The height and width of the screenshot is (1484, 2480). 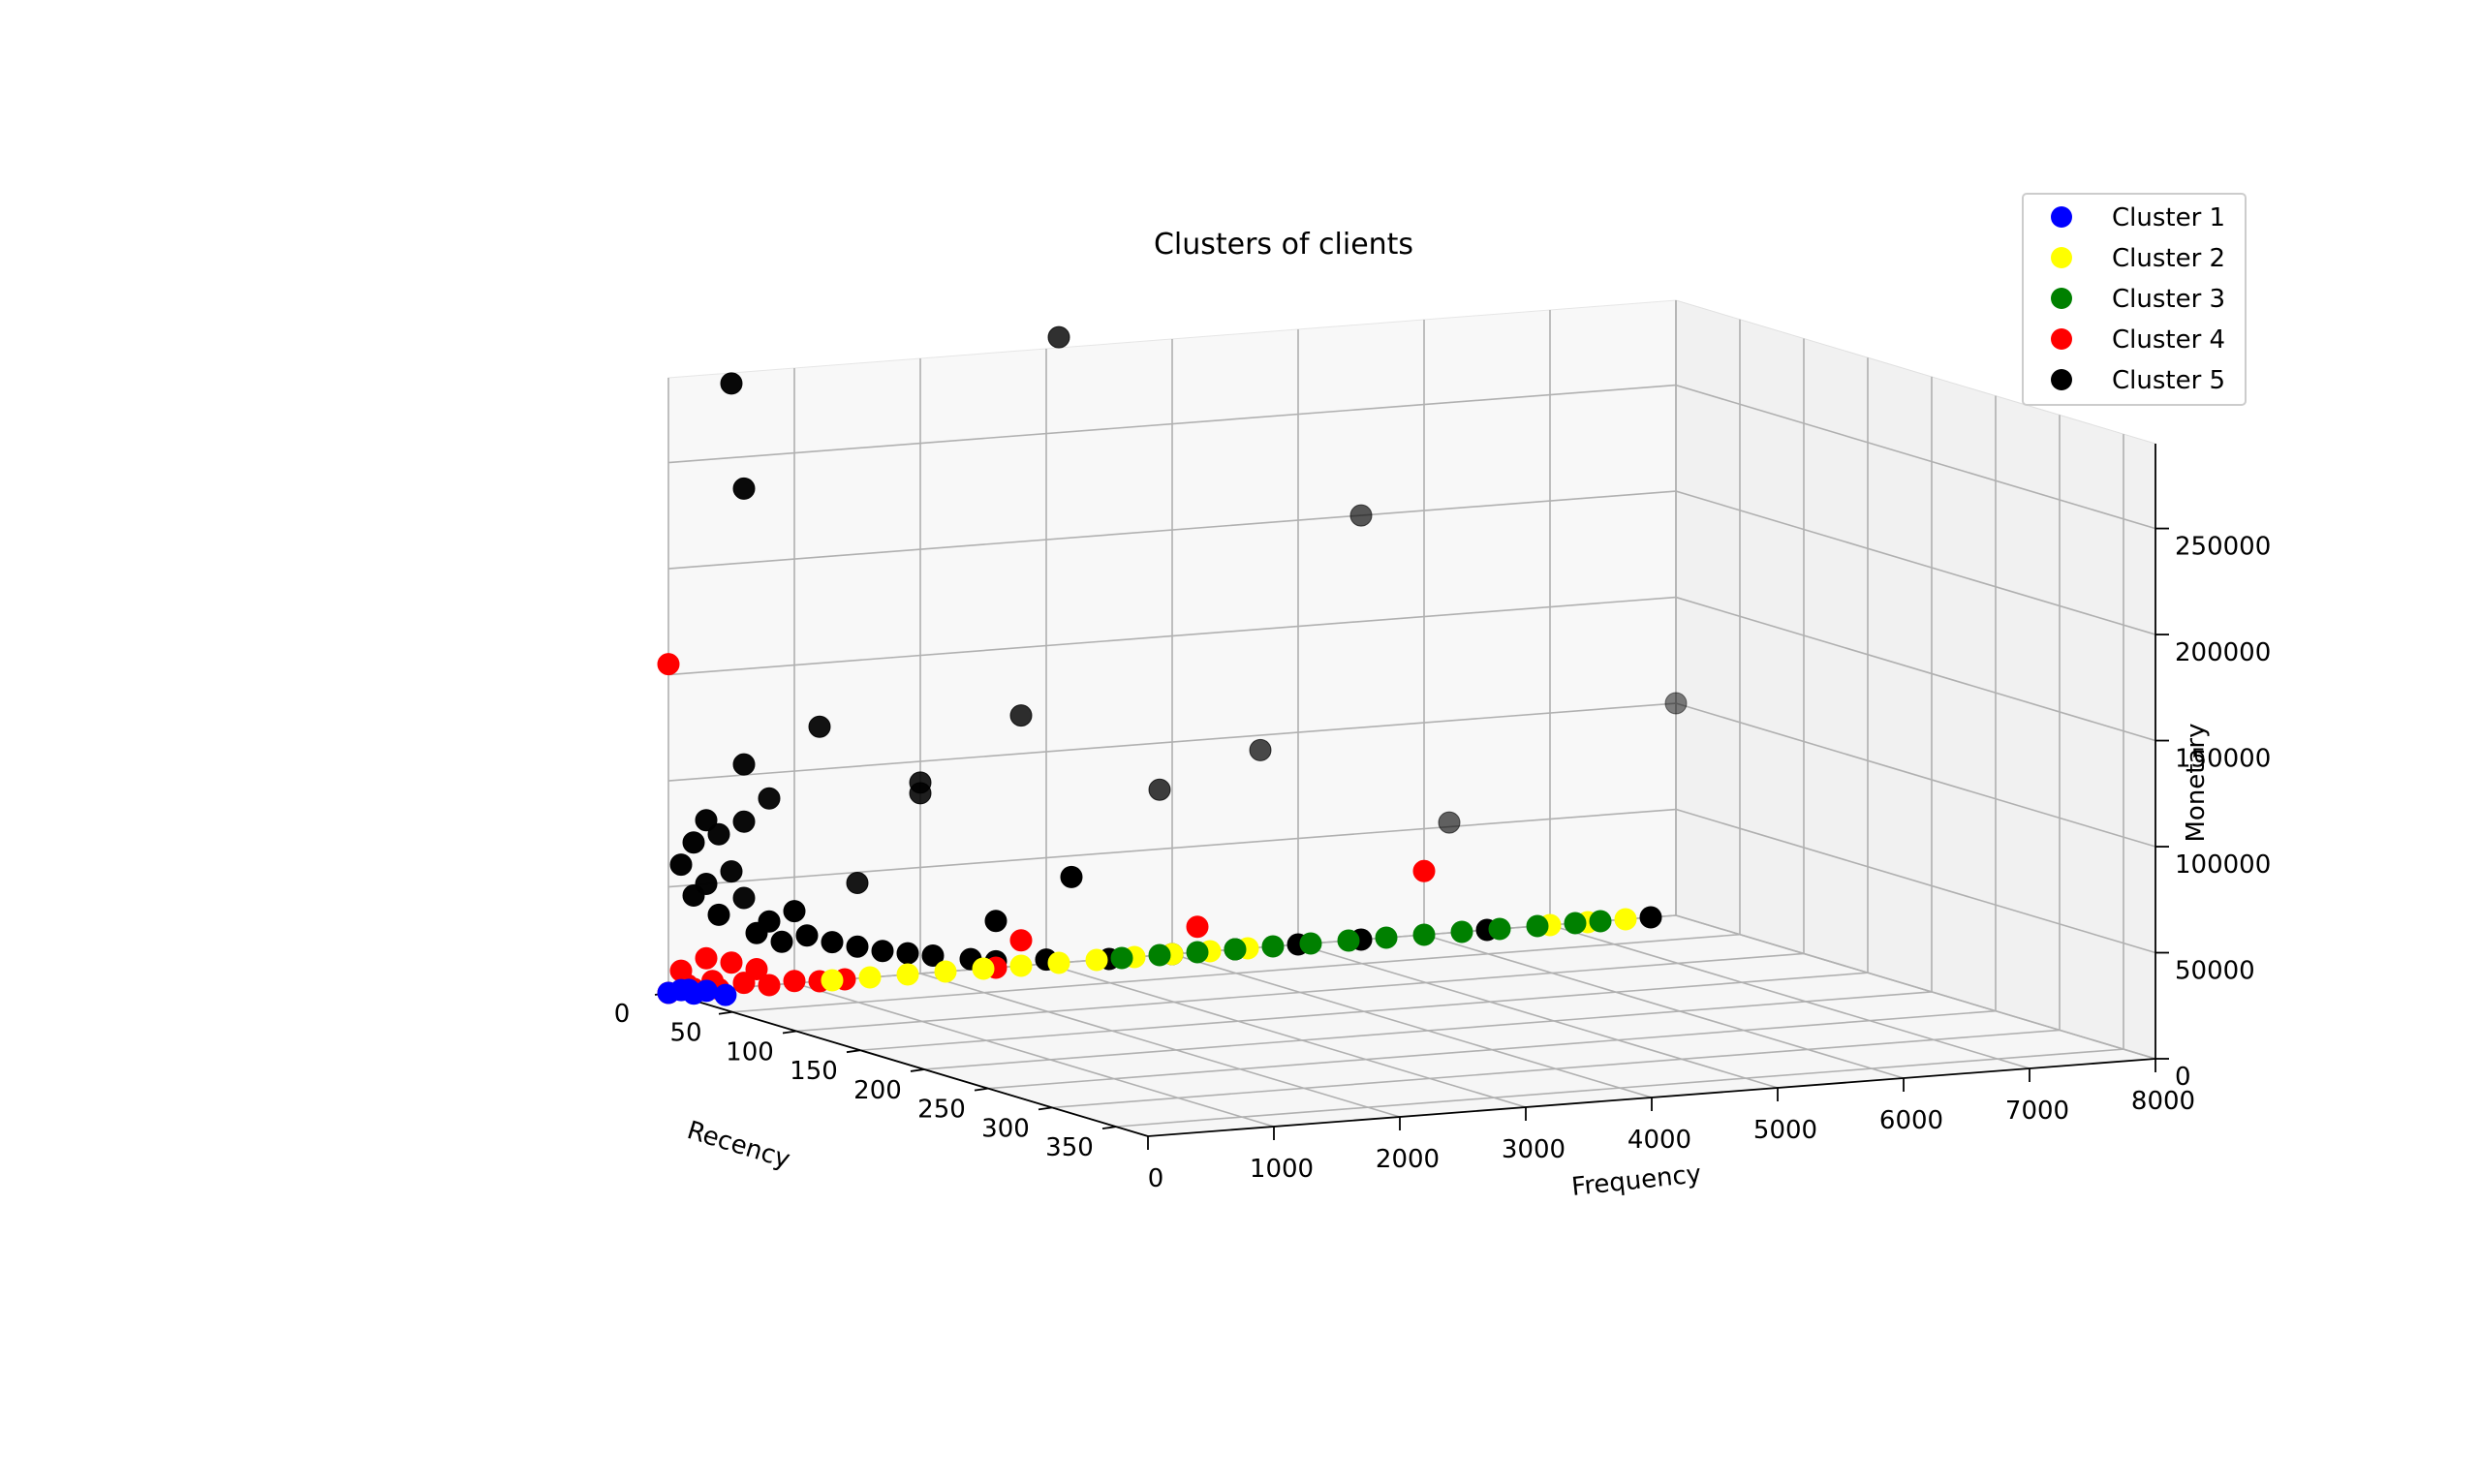 What do you see at coordinates (1636, 1180) in the screenshot?
I see `y-axis-label: Frequency` at bounding box center [1636, 1180].